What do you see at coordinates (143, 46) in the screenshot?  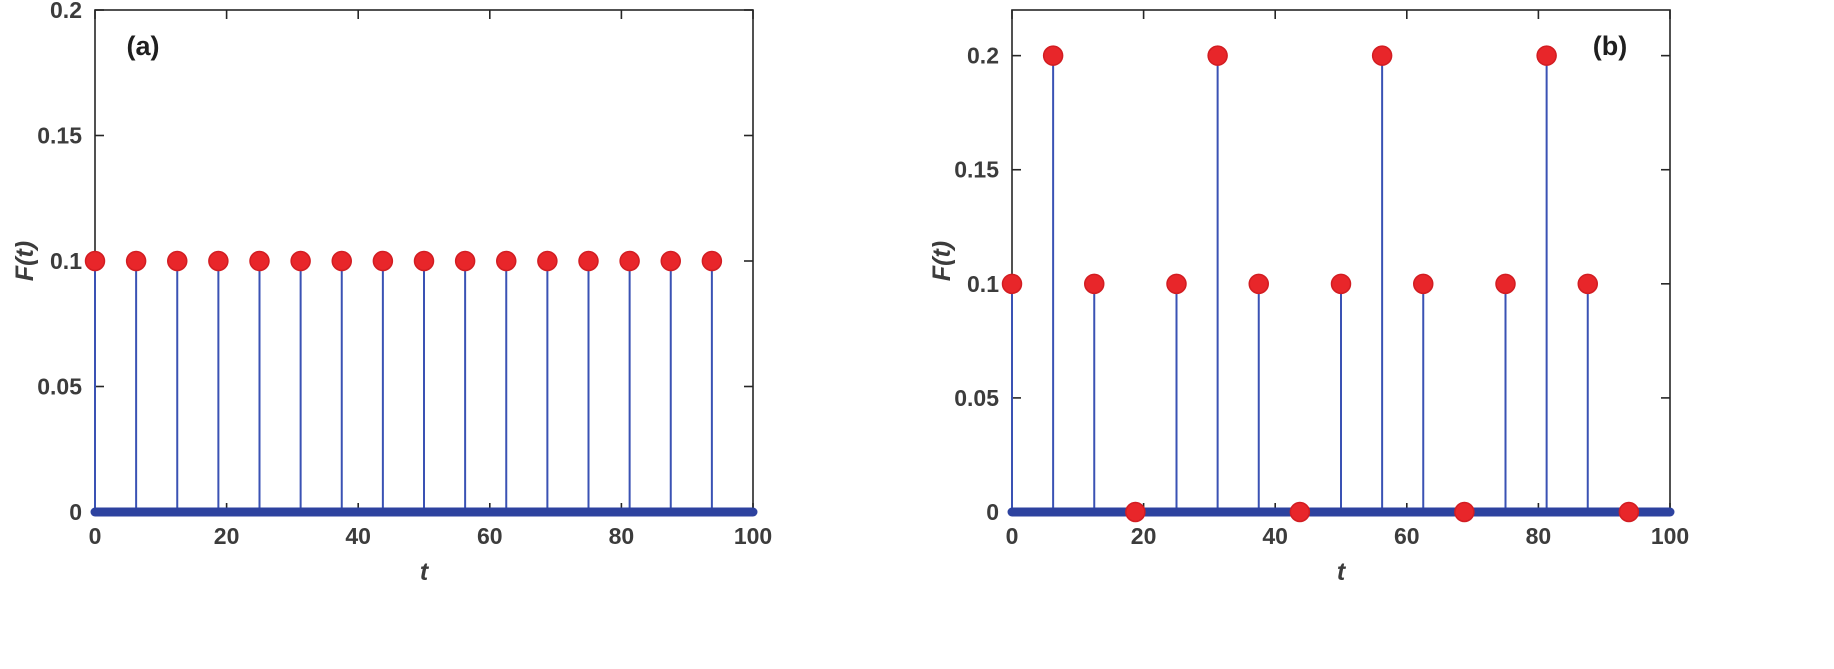 I see `panel-label: (a)` at bounding box center [143, 46].